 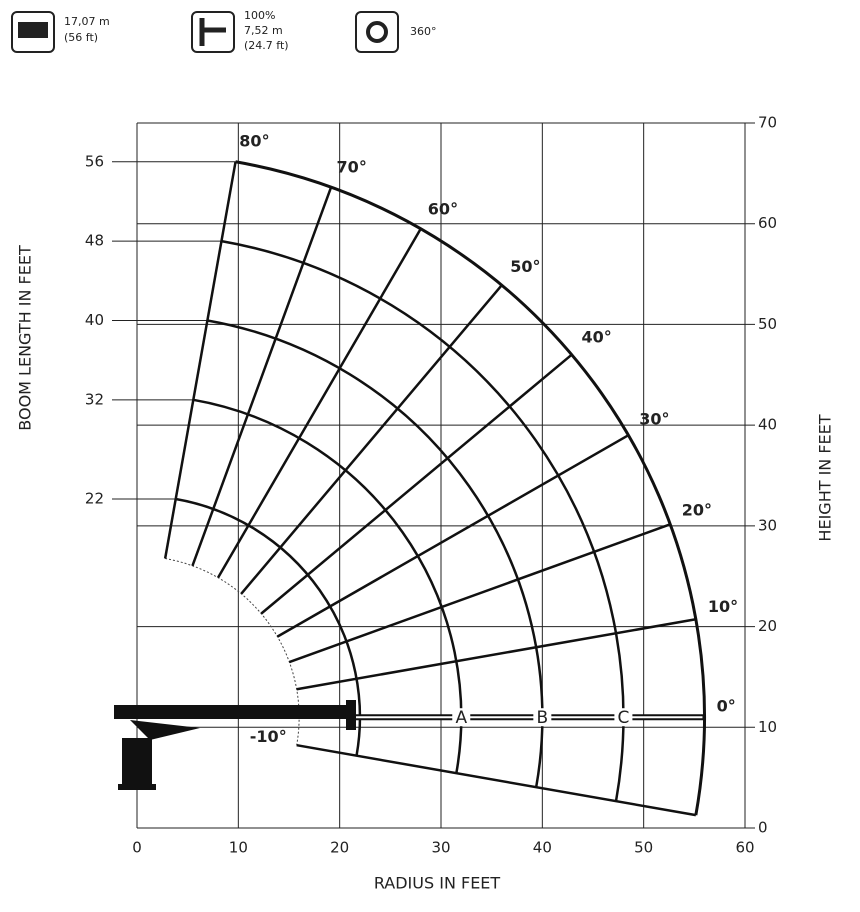 I want to click on icon-boom, so click(x=33, y=30).